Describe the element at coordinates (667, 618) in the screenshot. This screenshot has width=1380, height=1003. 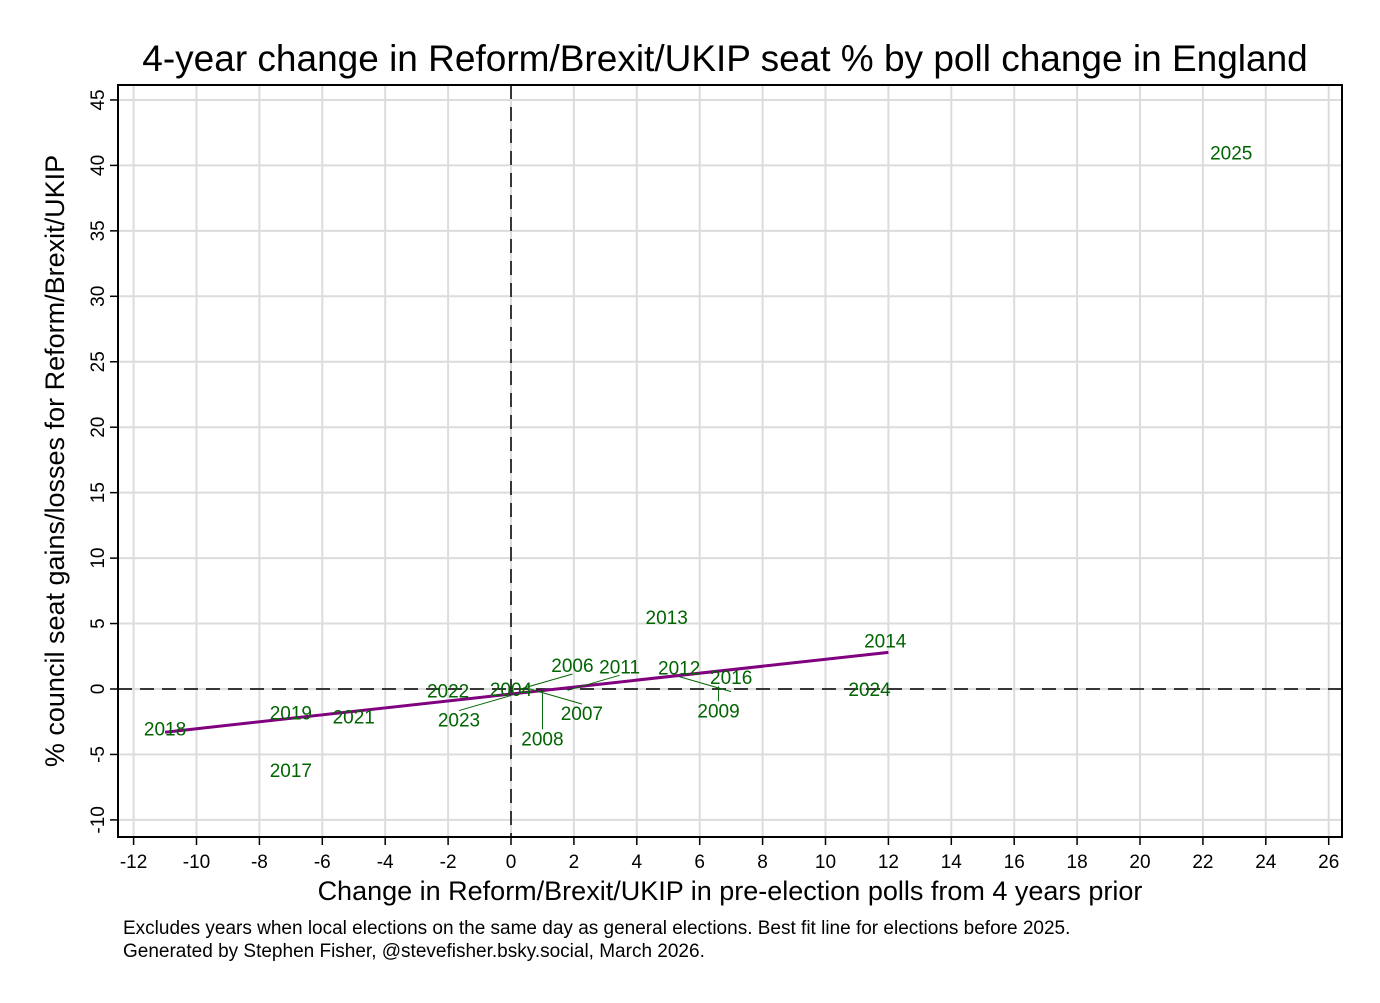
I see `point-label-2013: 2013` at that location.